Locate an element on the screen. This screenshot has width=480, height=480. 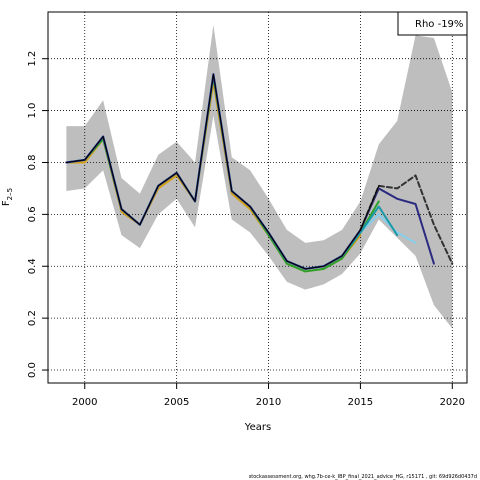
y-tick-label: 0.8 is located at coordinates (32, 163).